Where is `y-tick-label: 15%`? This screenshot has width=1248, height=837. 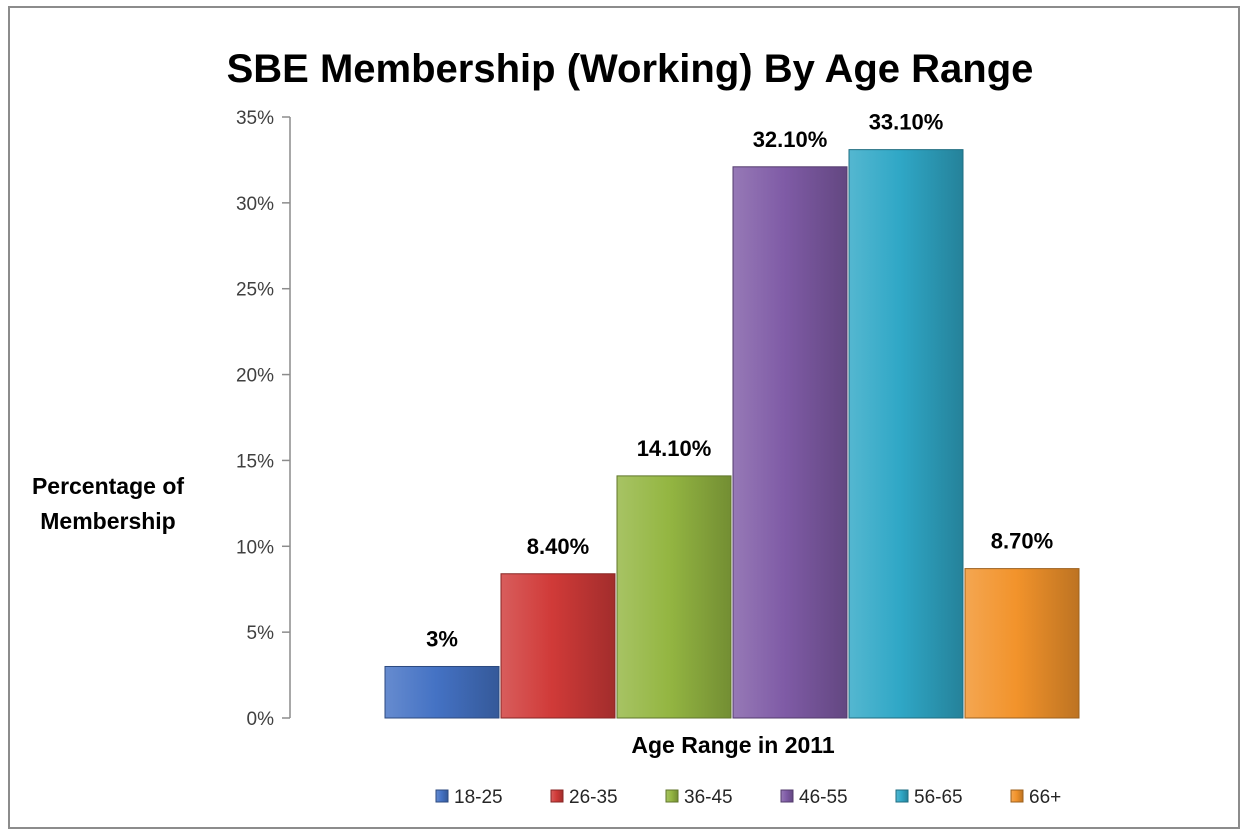 y-tick-label: 15% is located at coordinates (255, 461).